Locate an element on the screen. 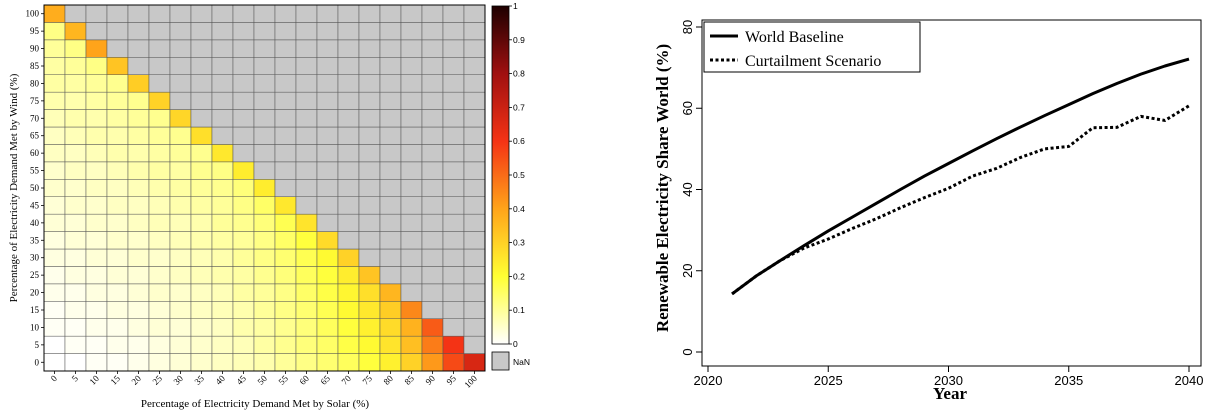  heatmap-y-tick-label: 0 is located at coordinates (37, 362).